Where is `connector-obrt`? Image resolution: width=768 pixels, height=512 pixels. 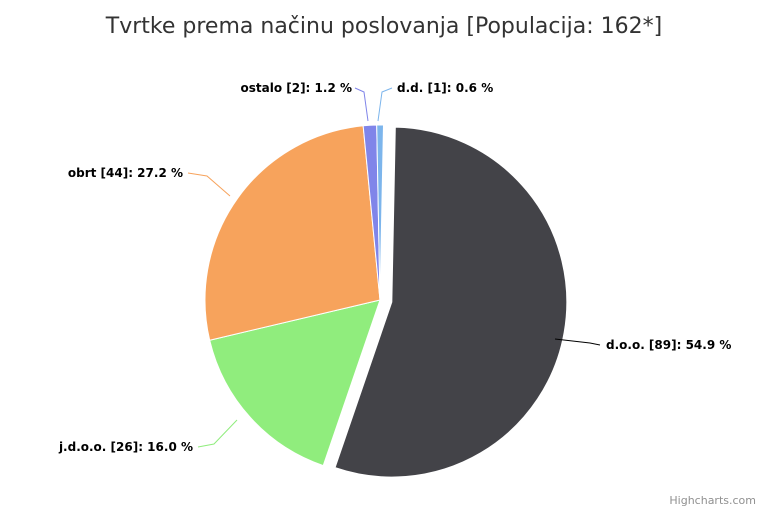
connector-obrt is located at coordinates (209, 184).